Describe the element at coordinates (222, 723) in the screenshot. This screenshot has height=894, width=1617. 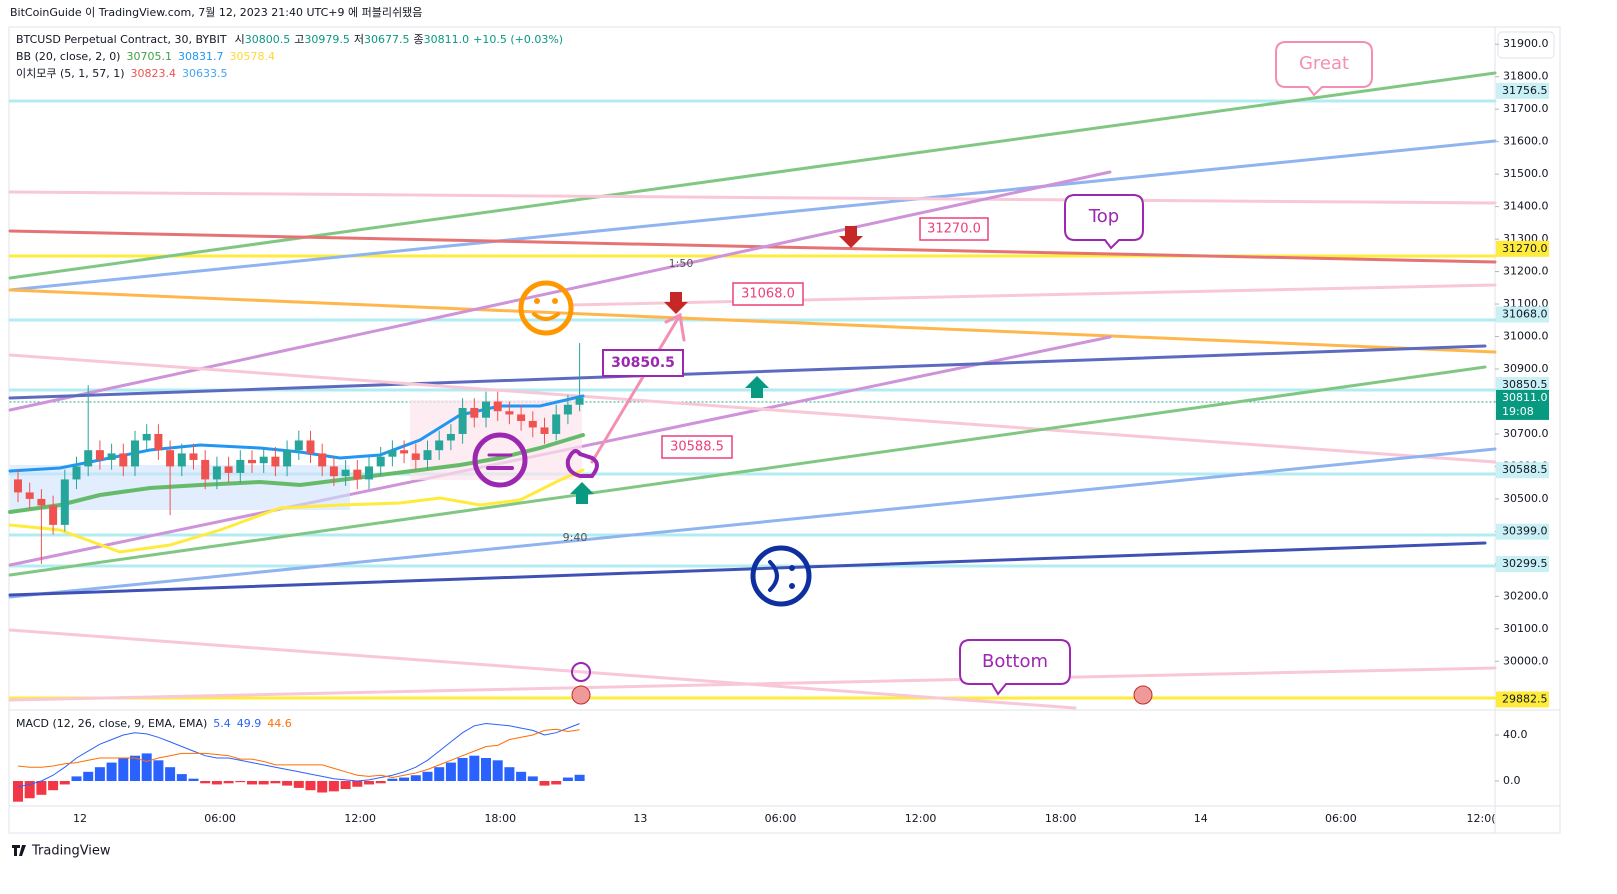
I see `macd-value: 5.4` at that location.